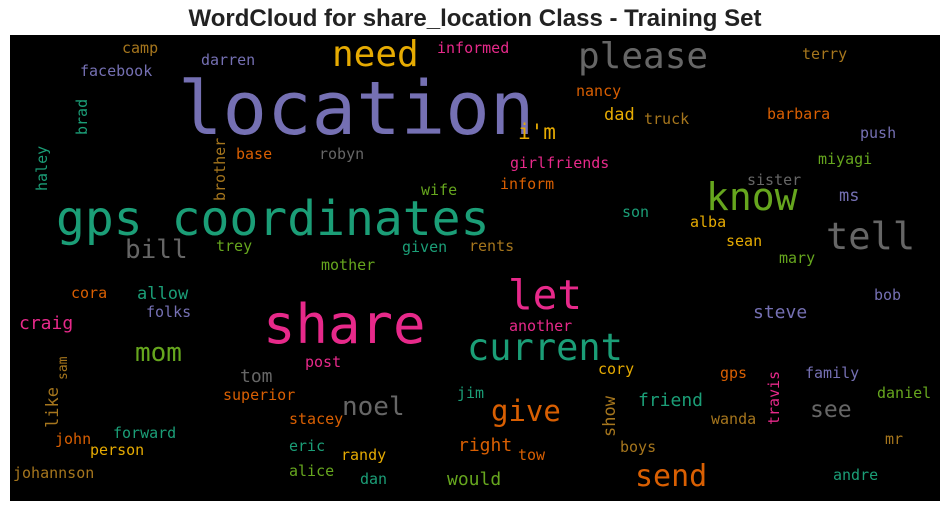  What do you see at coordinates (774, 397) in the screenshot?
I see `word-travis: travis` at bounding box center [774, 397].